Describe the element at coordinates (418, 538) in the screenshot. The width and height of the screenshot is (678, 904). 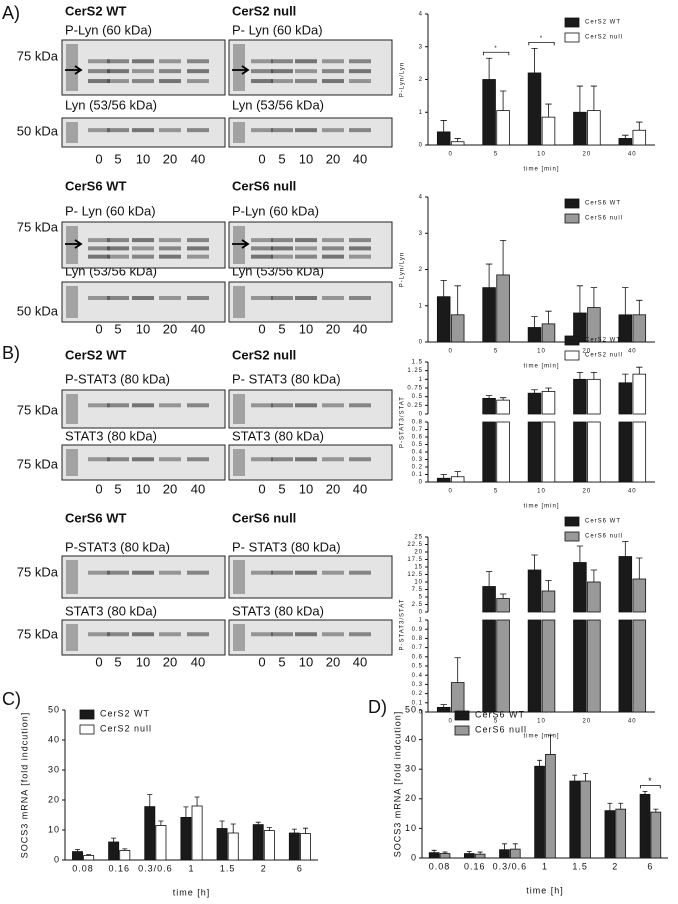
I see `y-tick-label: 25` at that location.